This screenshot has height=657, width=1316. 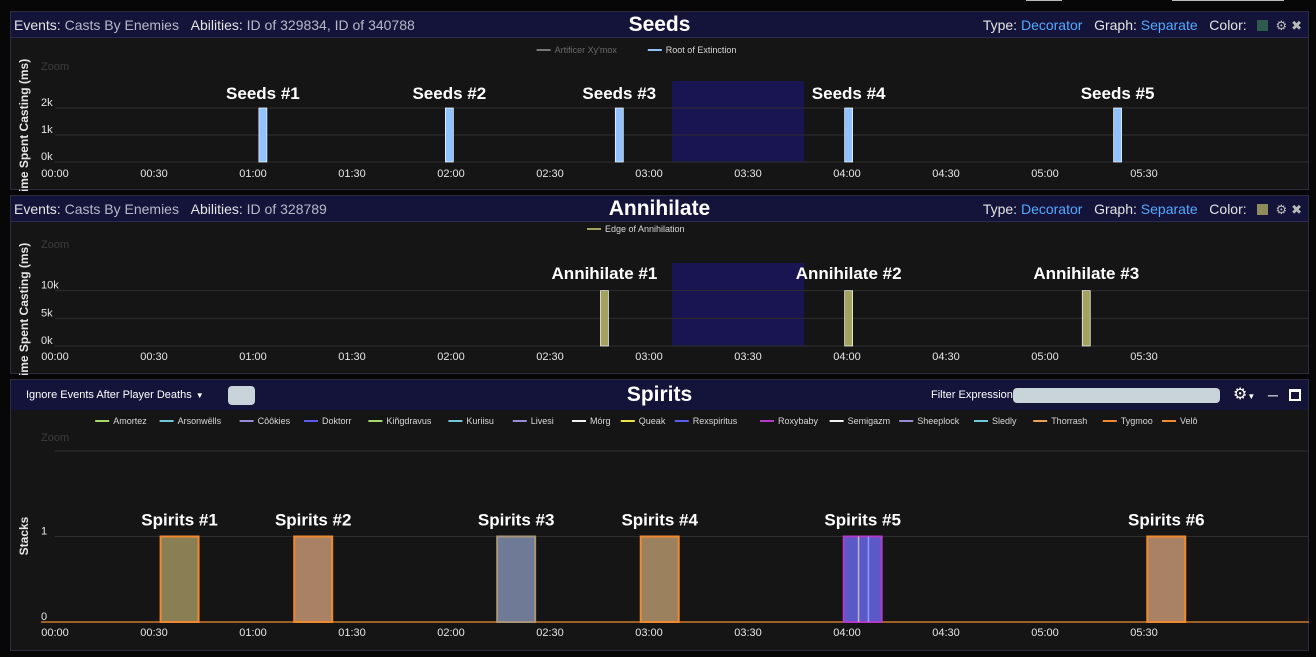 I want to click on legend-entry: Livesi, so click(x=542, y=421).